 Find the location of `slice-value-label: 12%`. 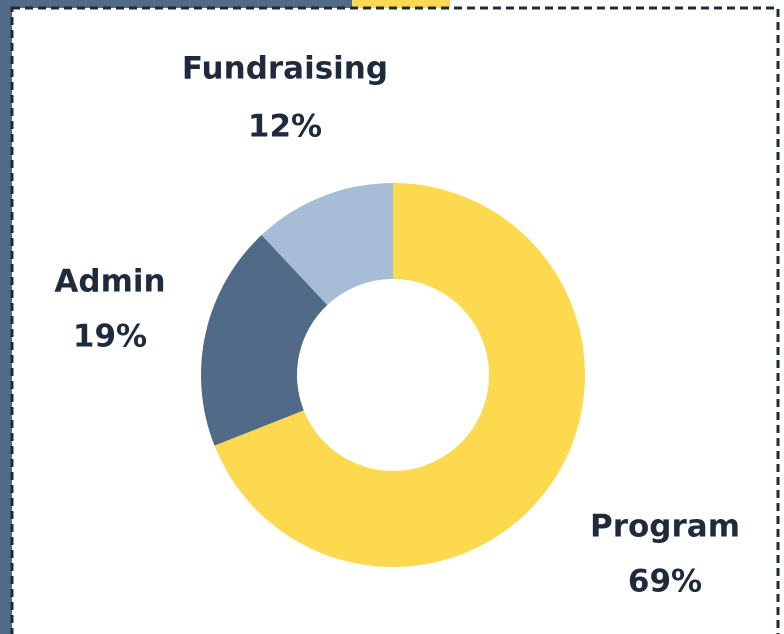

slice-value-label: 12% is located at coordinates (285, 127).